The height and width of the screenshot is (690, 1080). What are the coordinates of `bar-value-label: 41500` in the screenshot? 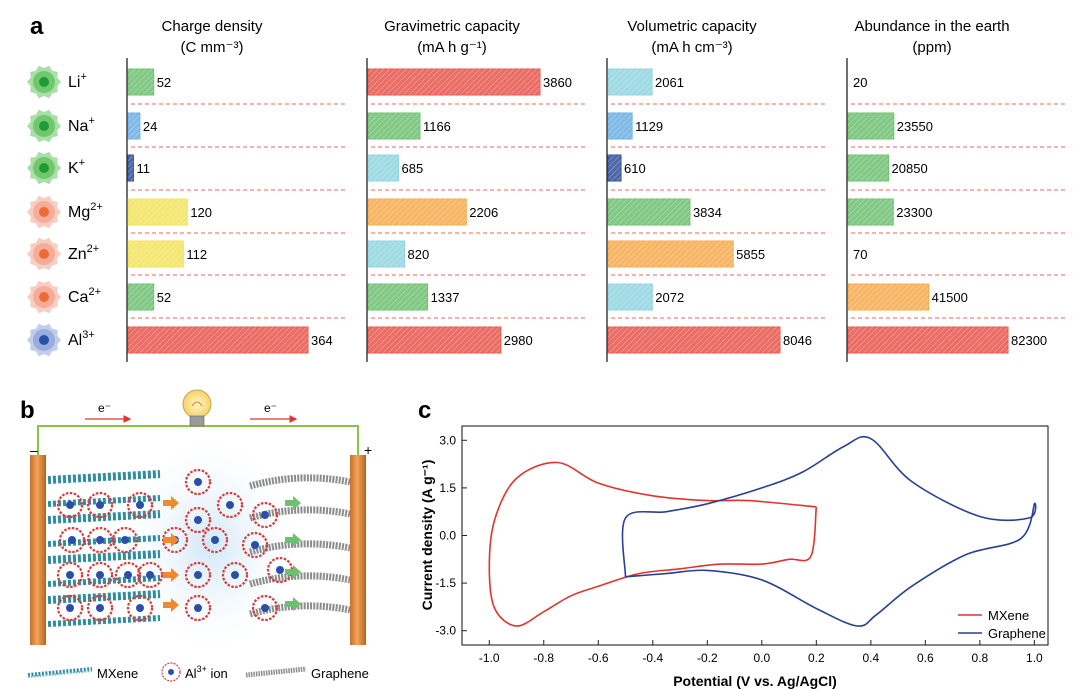 It's located at (950, 297).